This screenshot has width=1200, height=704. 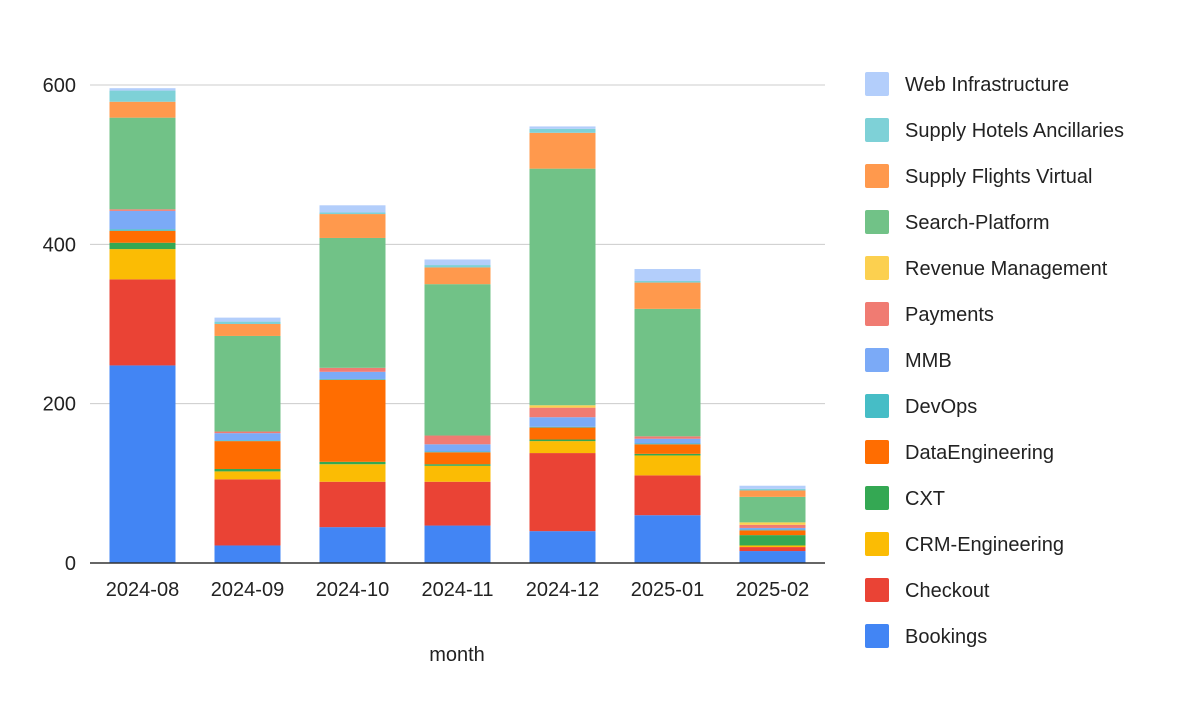 I want to click on y-tick-label: 200, so click(x=59, y=405).